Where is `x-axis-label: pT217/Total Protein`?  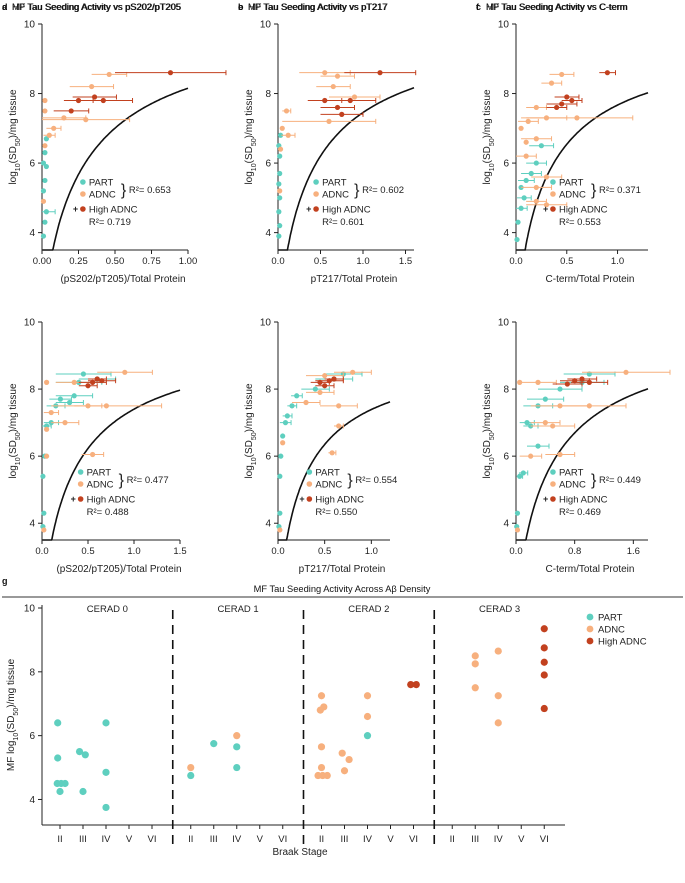 x-axis-label: pT217/Total Protein is located at coordinates (354, 279).